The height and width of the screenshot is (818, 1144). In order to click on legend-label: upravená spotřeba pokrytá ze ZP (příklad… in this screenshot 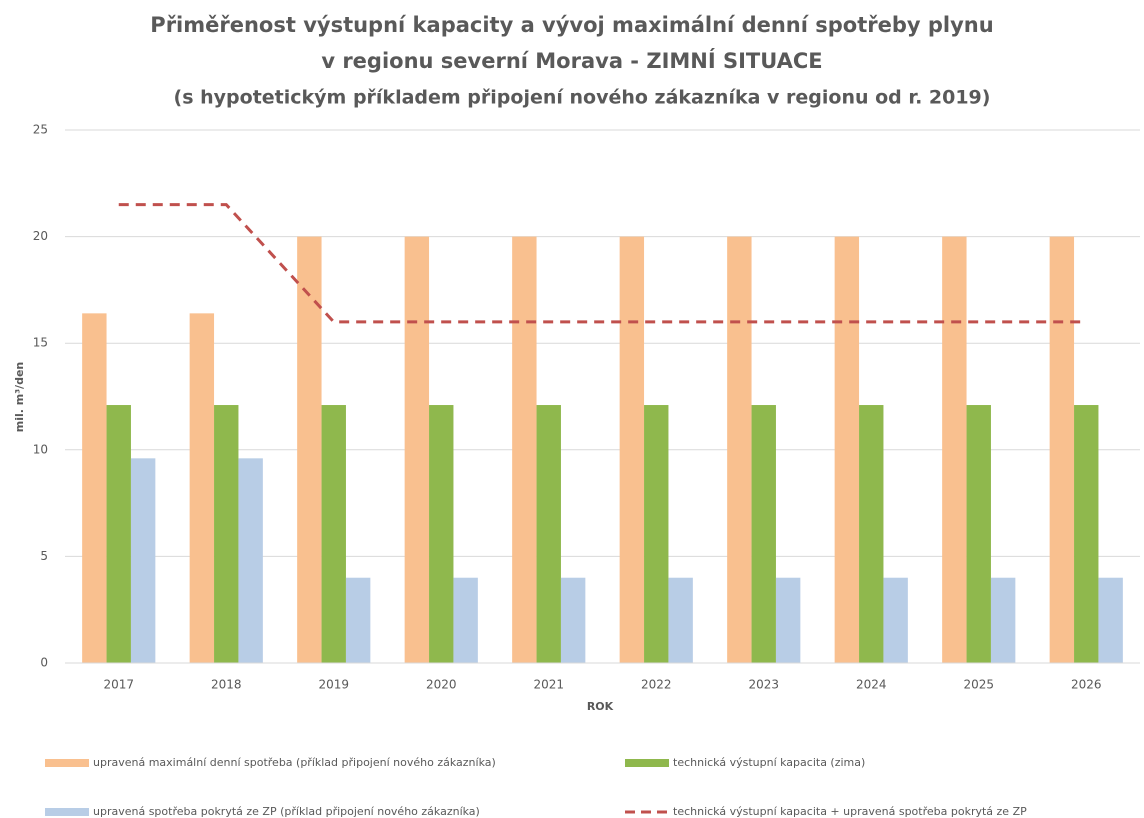, I will do `click(286, 811)`.